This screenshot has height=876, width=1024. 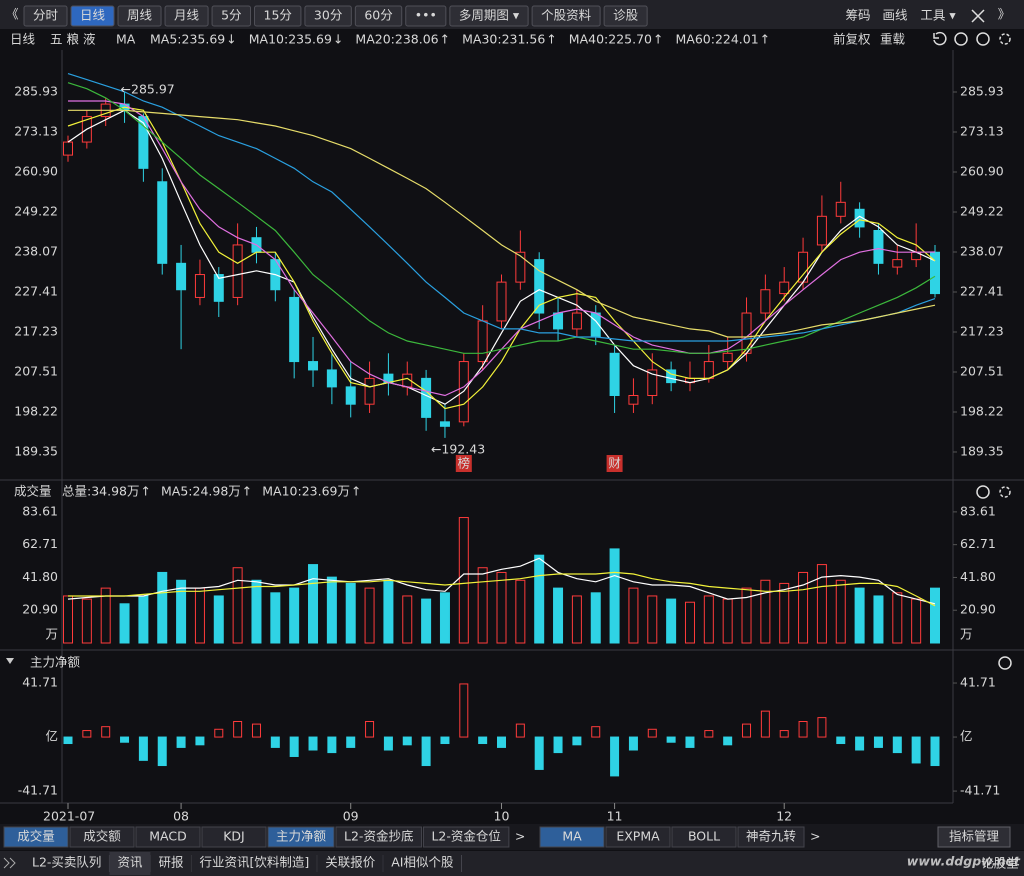 I want to click on toolbar-button-label: 分时, so click(x=46, y=15).